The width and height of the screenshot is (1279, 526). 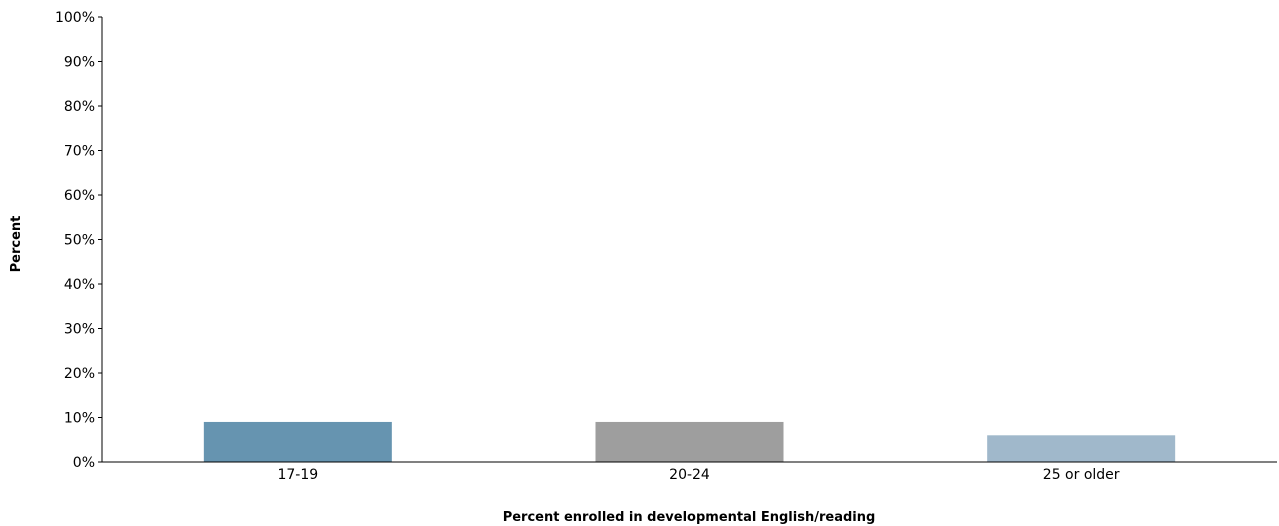 I want to click on x-tick-label: 17-19, so click(x=297, y=475).